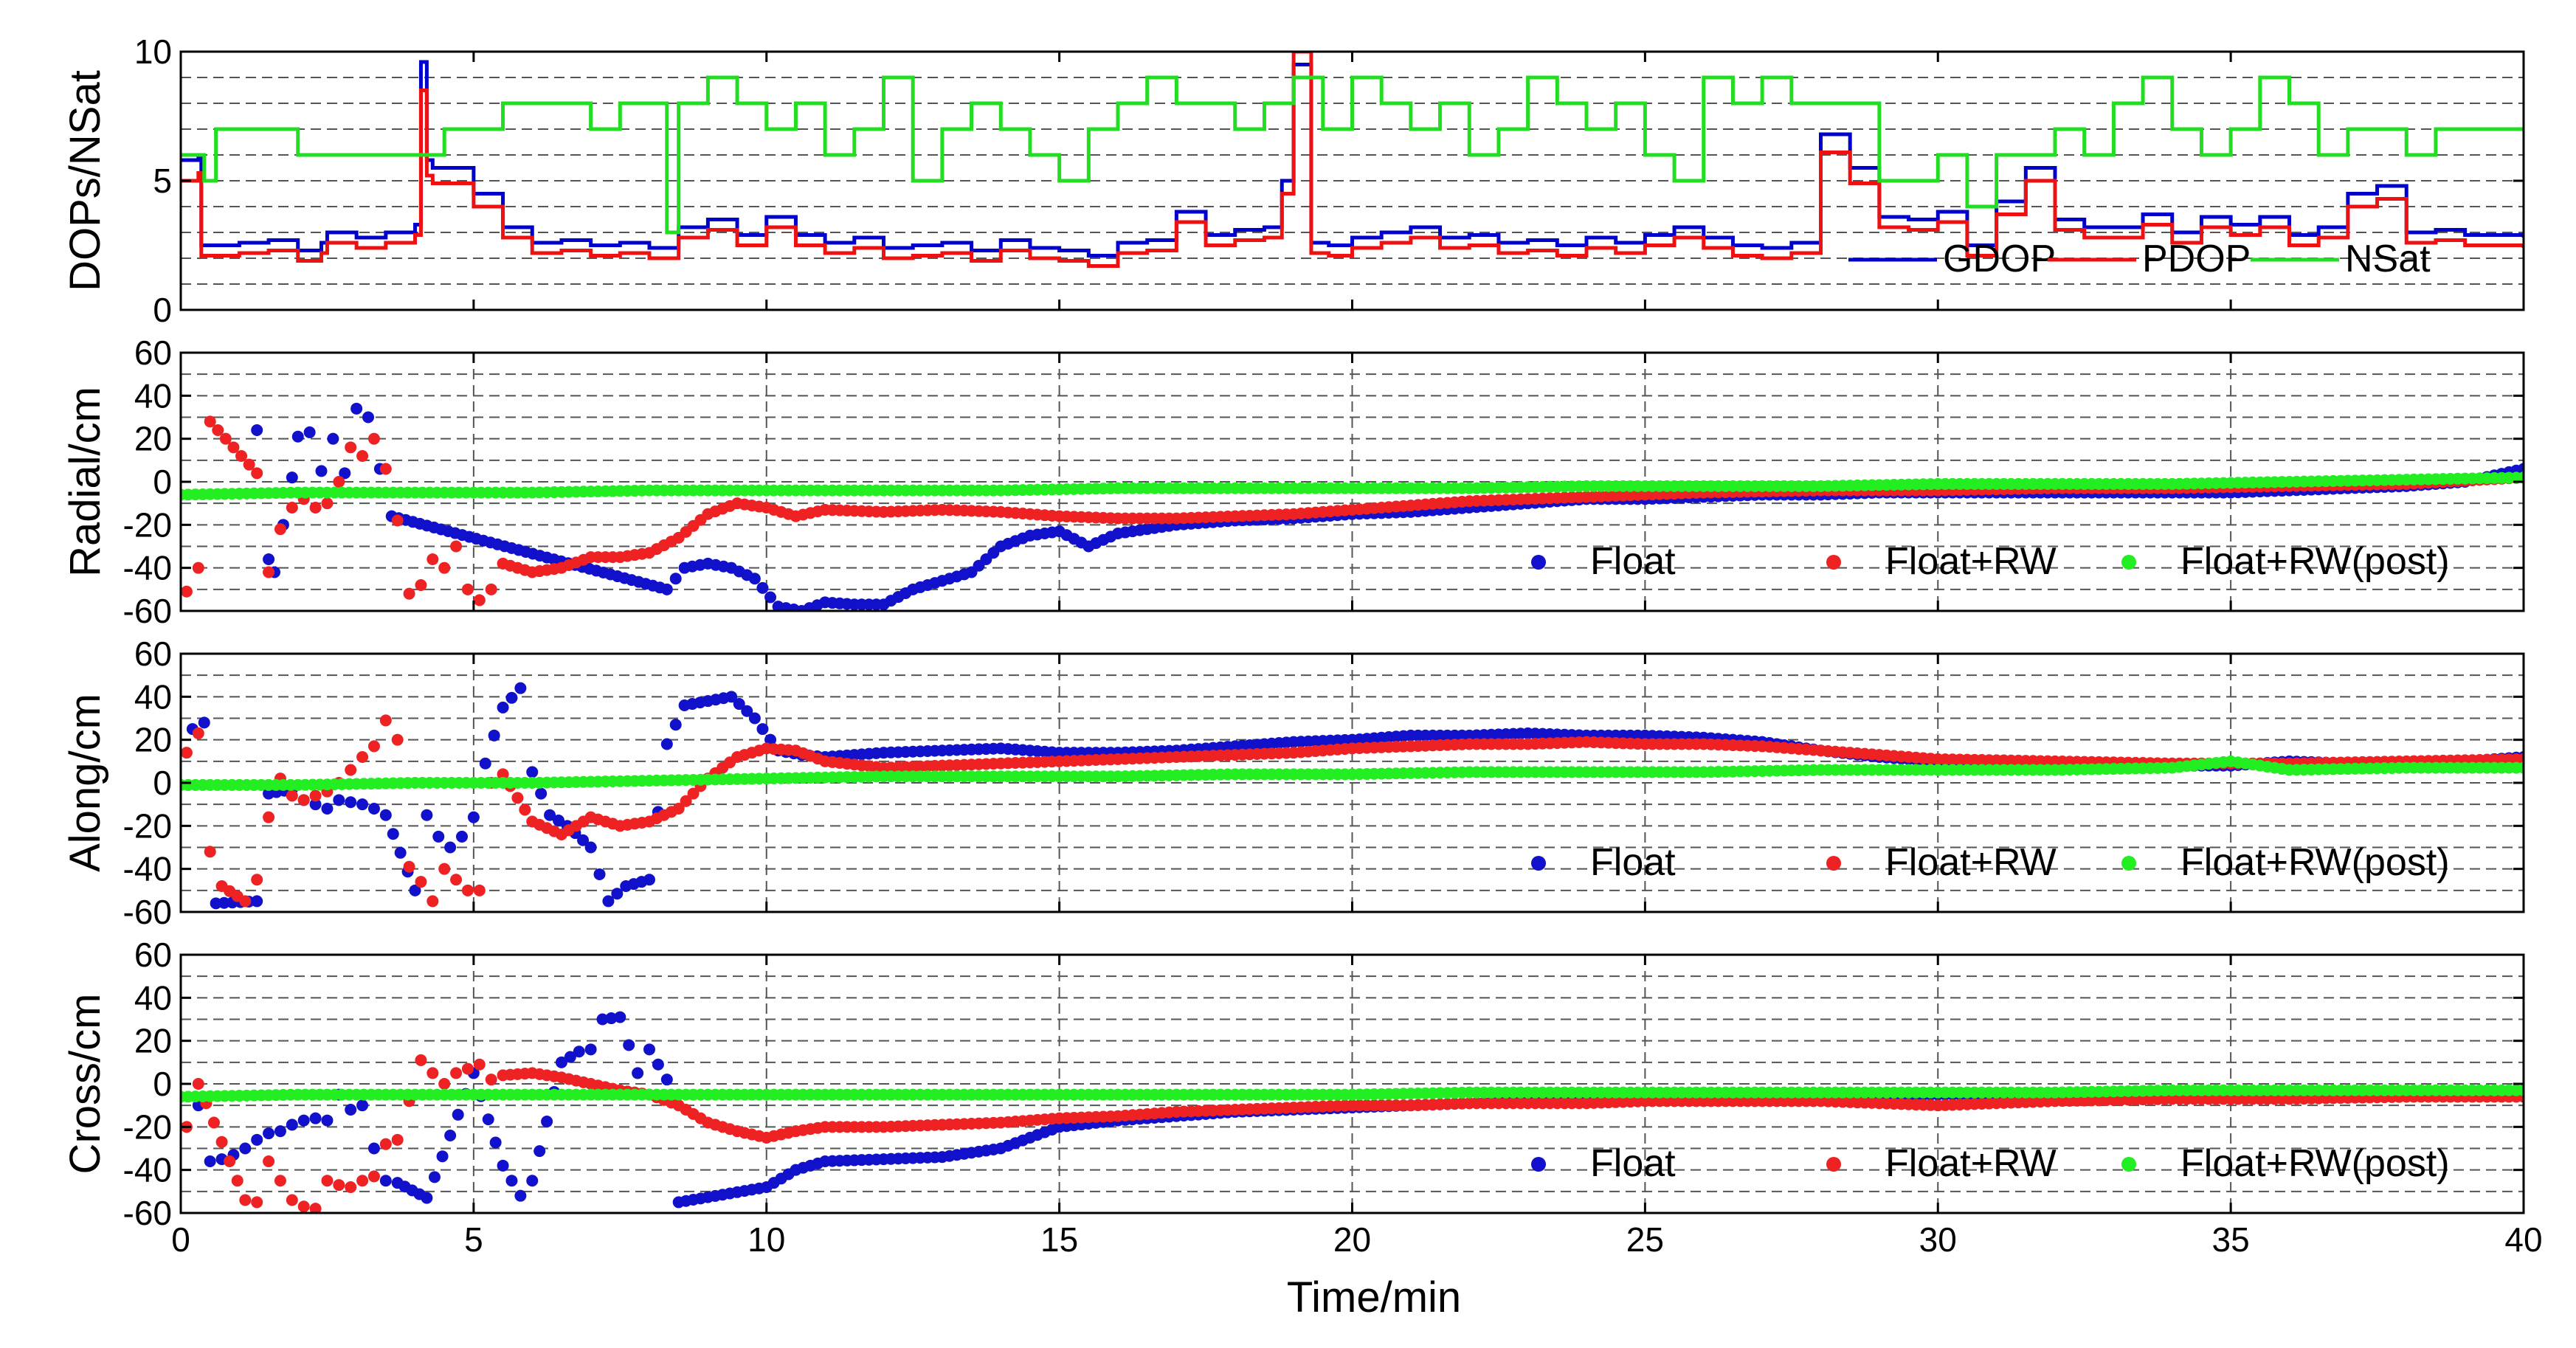 The height and width of the screenshot is (1348, 2576). Describe the element at coordinates (85, 783) in the screenshot. I see `y-axis-label: Along/cm` at that location.